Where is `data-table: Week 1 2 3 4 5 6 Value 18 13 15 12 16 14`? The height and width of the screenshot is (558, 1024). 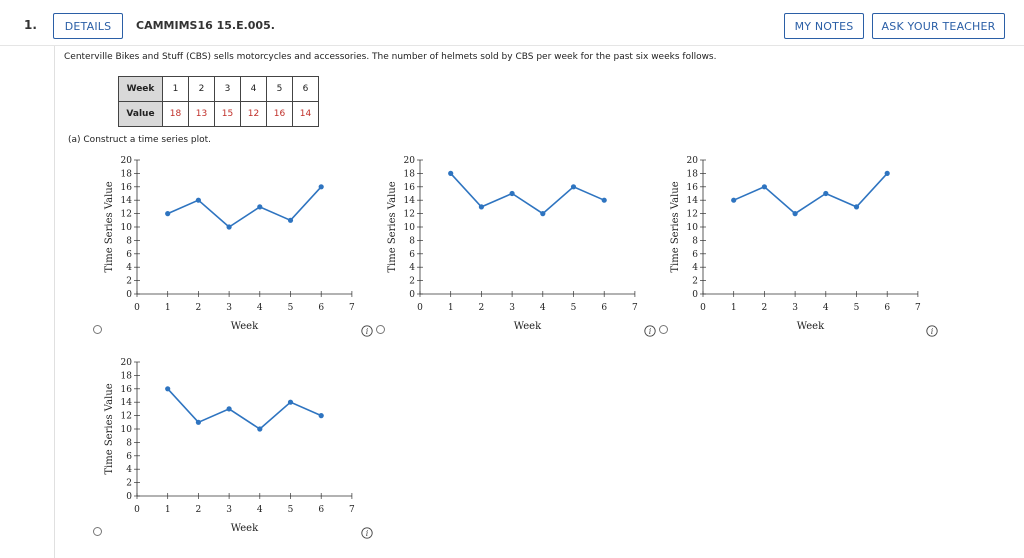
data-table: Week 1 2 3 4 5 6 Value 18 13 15 12 16 14 is located at coordinates (218, 101).